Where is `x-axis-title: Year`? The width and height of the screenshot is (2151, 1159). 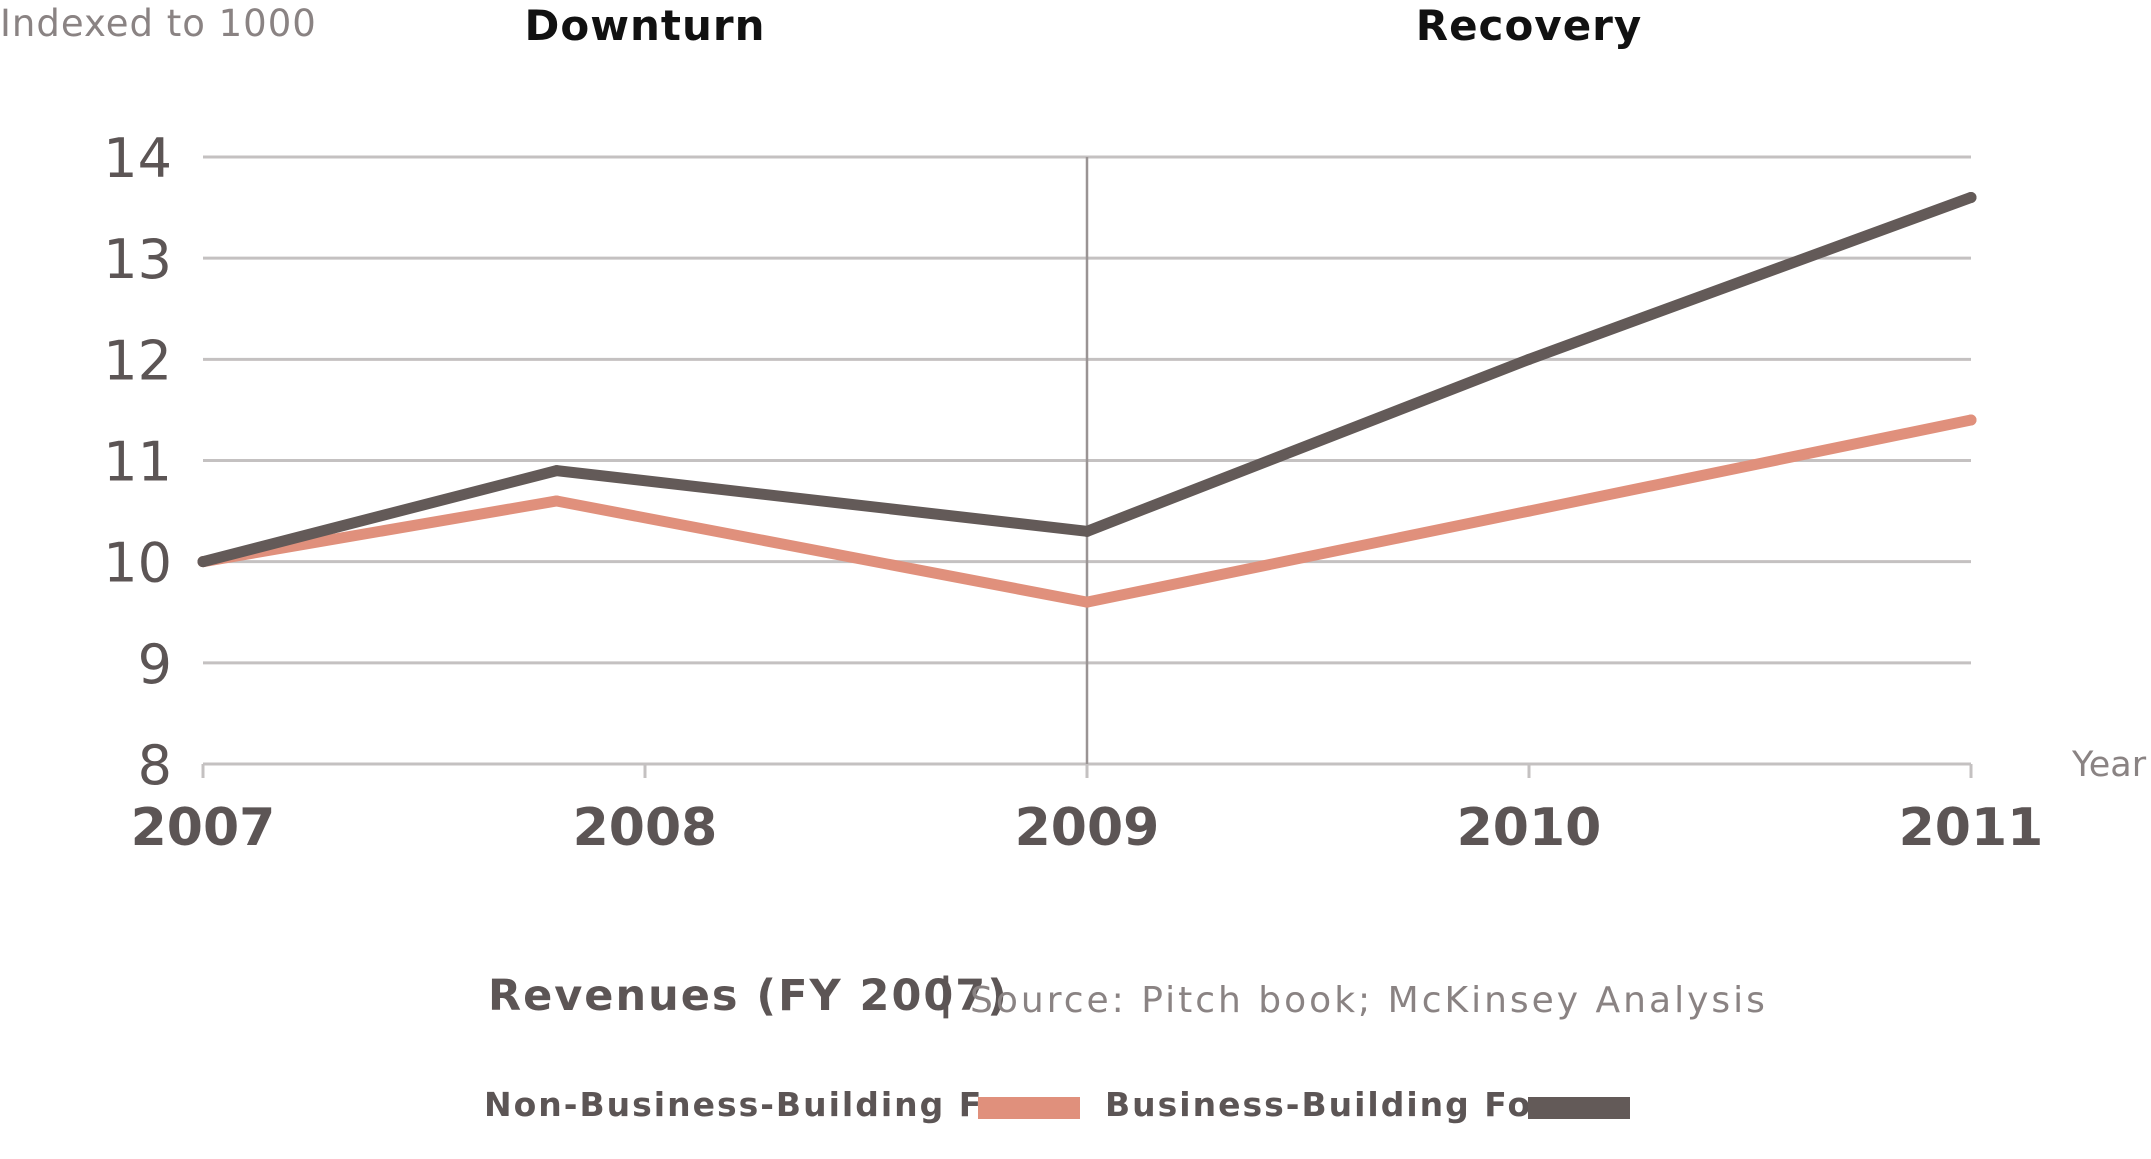
x-axis-title: Year is located at coordinates (2109, 765).